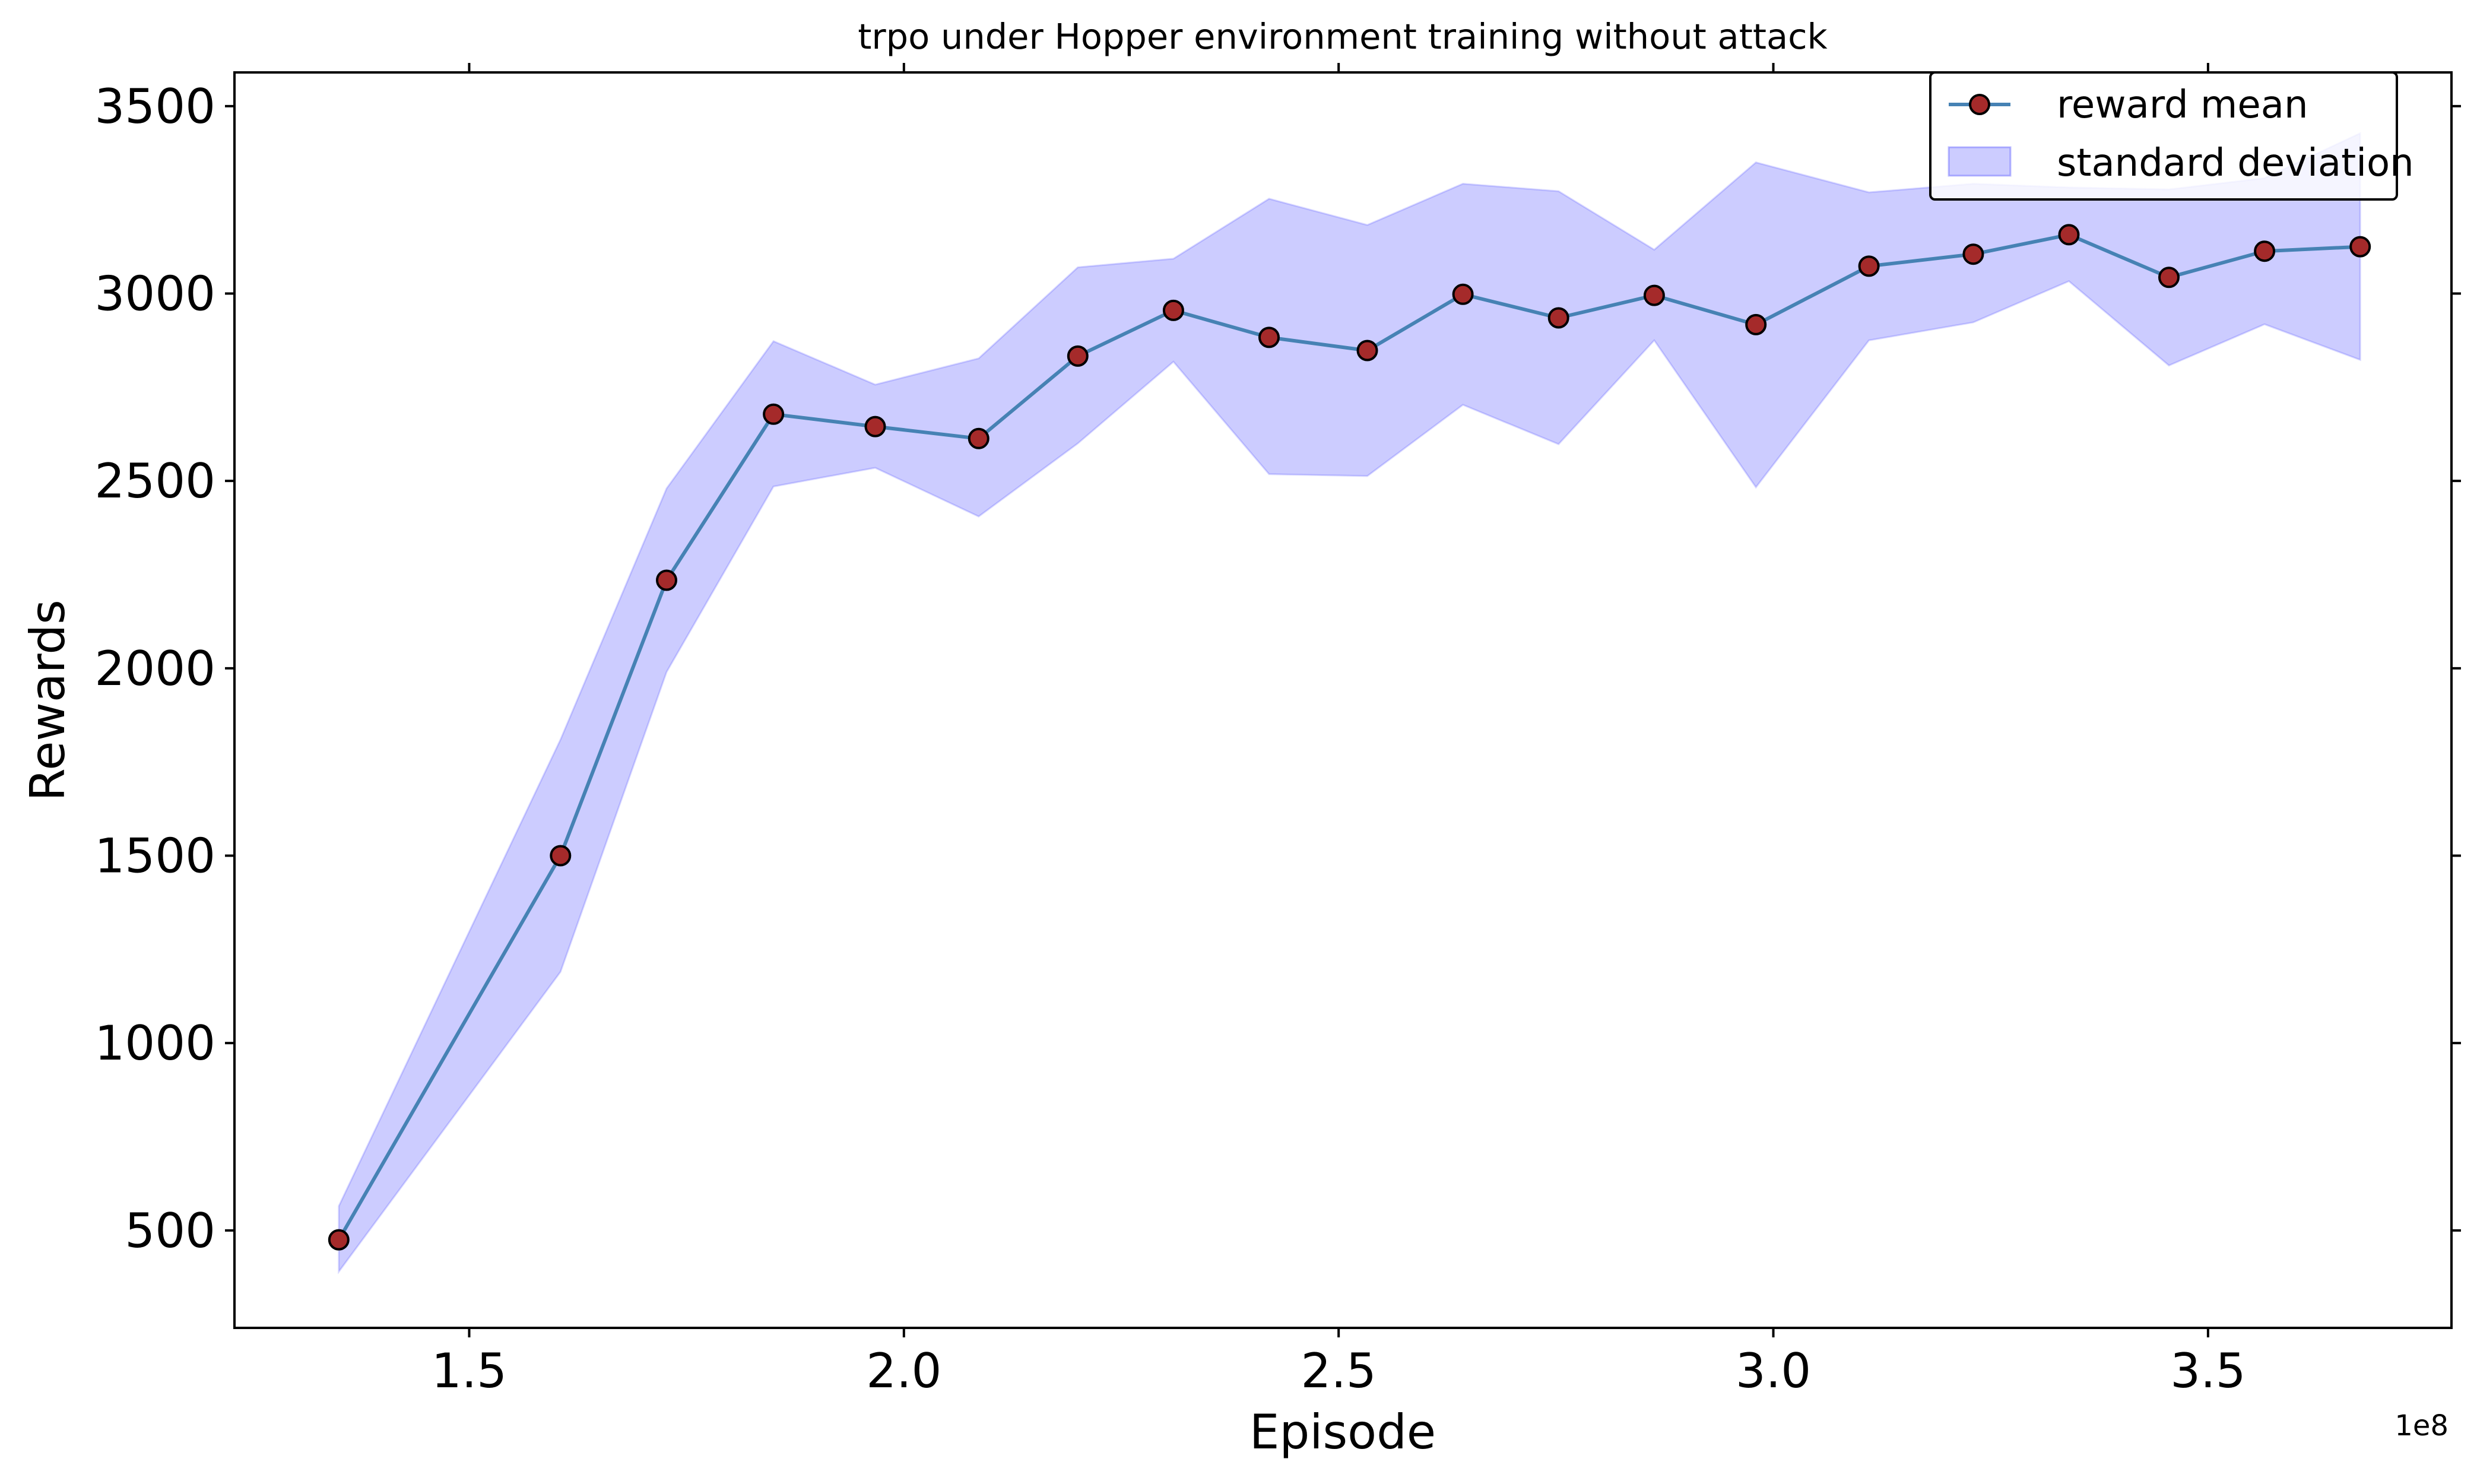 The image size is (2477, 1484). Describe the element at coordinates (1342, 1432) in the screenshot. I see `x-axis-label: Episode` at that location.